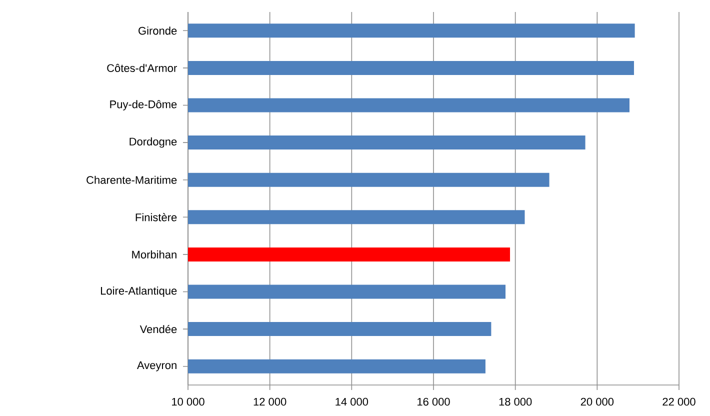  What do you see at coordinates (158, 329) in the screenshot?
I see `y-tick-label: Vendée` at bounding box center [158, 329].